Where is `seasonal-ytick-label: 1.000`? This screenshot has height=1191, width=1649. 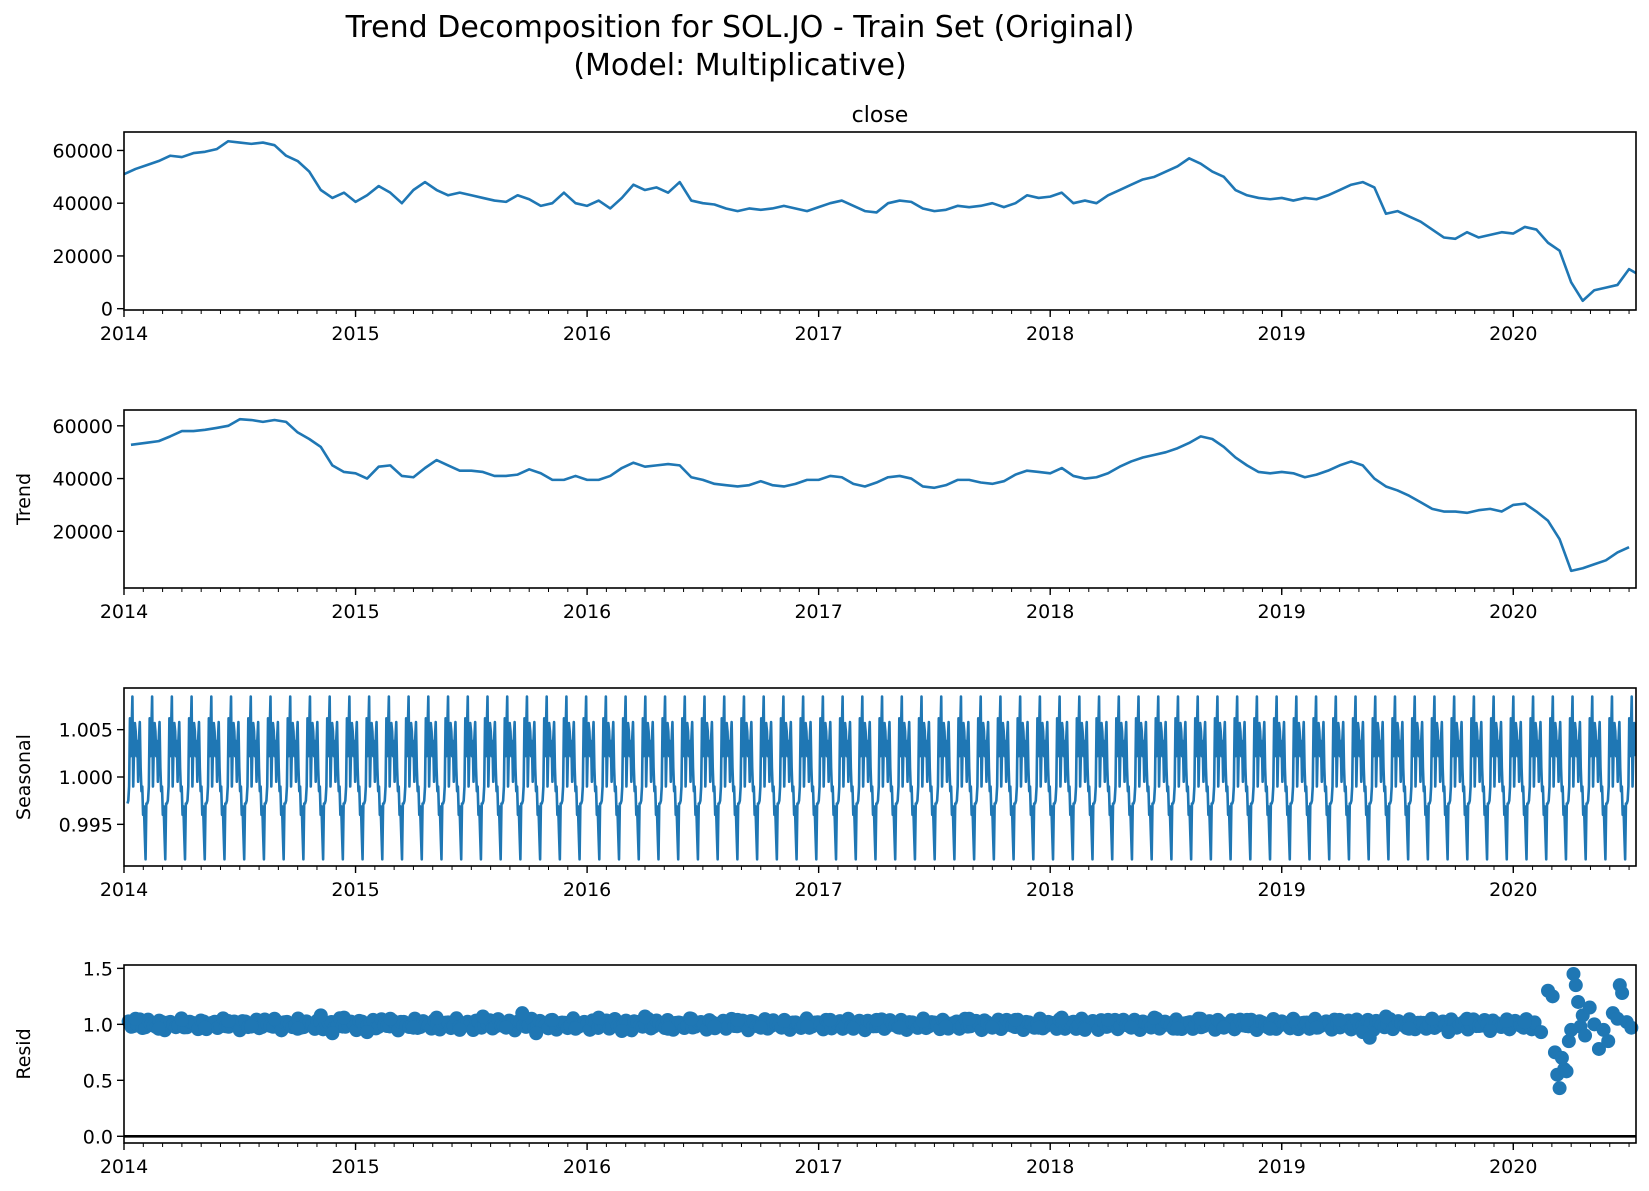
seasonal-ytick-label: 1.000 is located at coordinates (86, 778).